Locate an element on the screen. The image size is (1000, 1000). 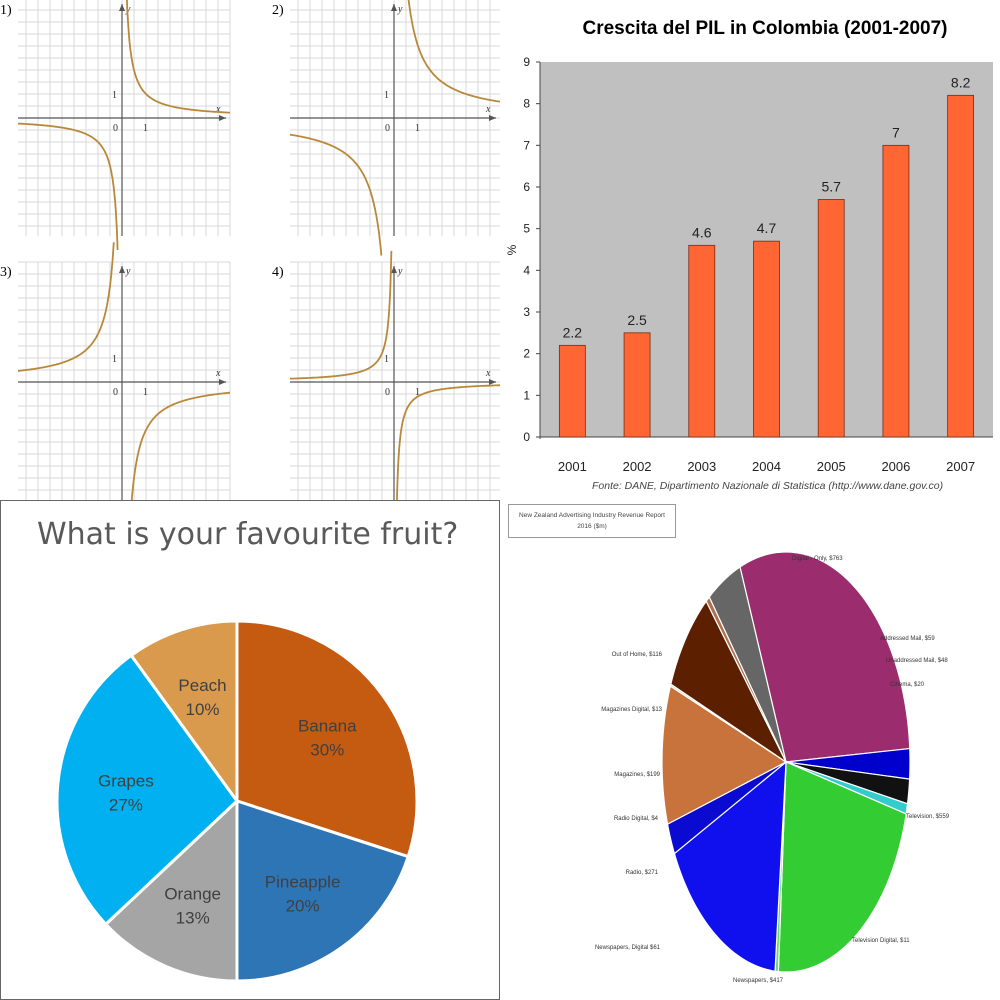
bar-value-label: 4.6 is located at coordinates (702, 232).